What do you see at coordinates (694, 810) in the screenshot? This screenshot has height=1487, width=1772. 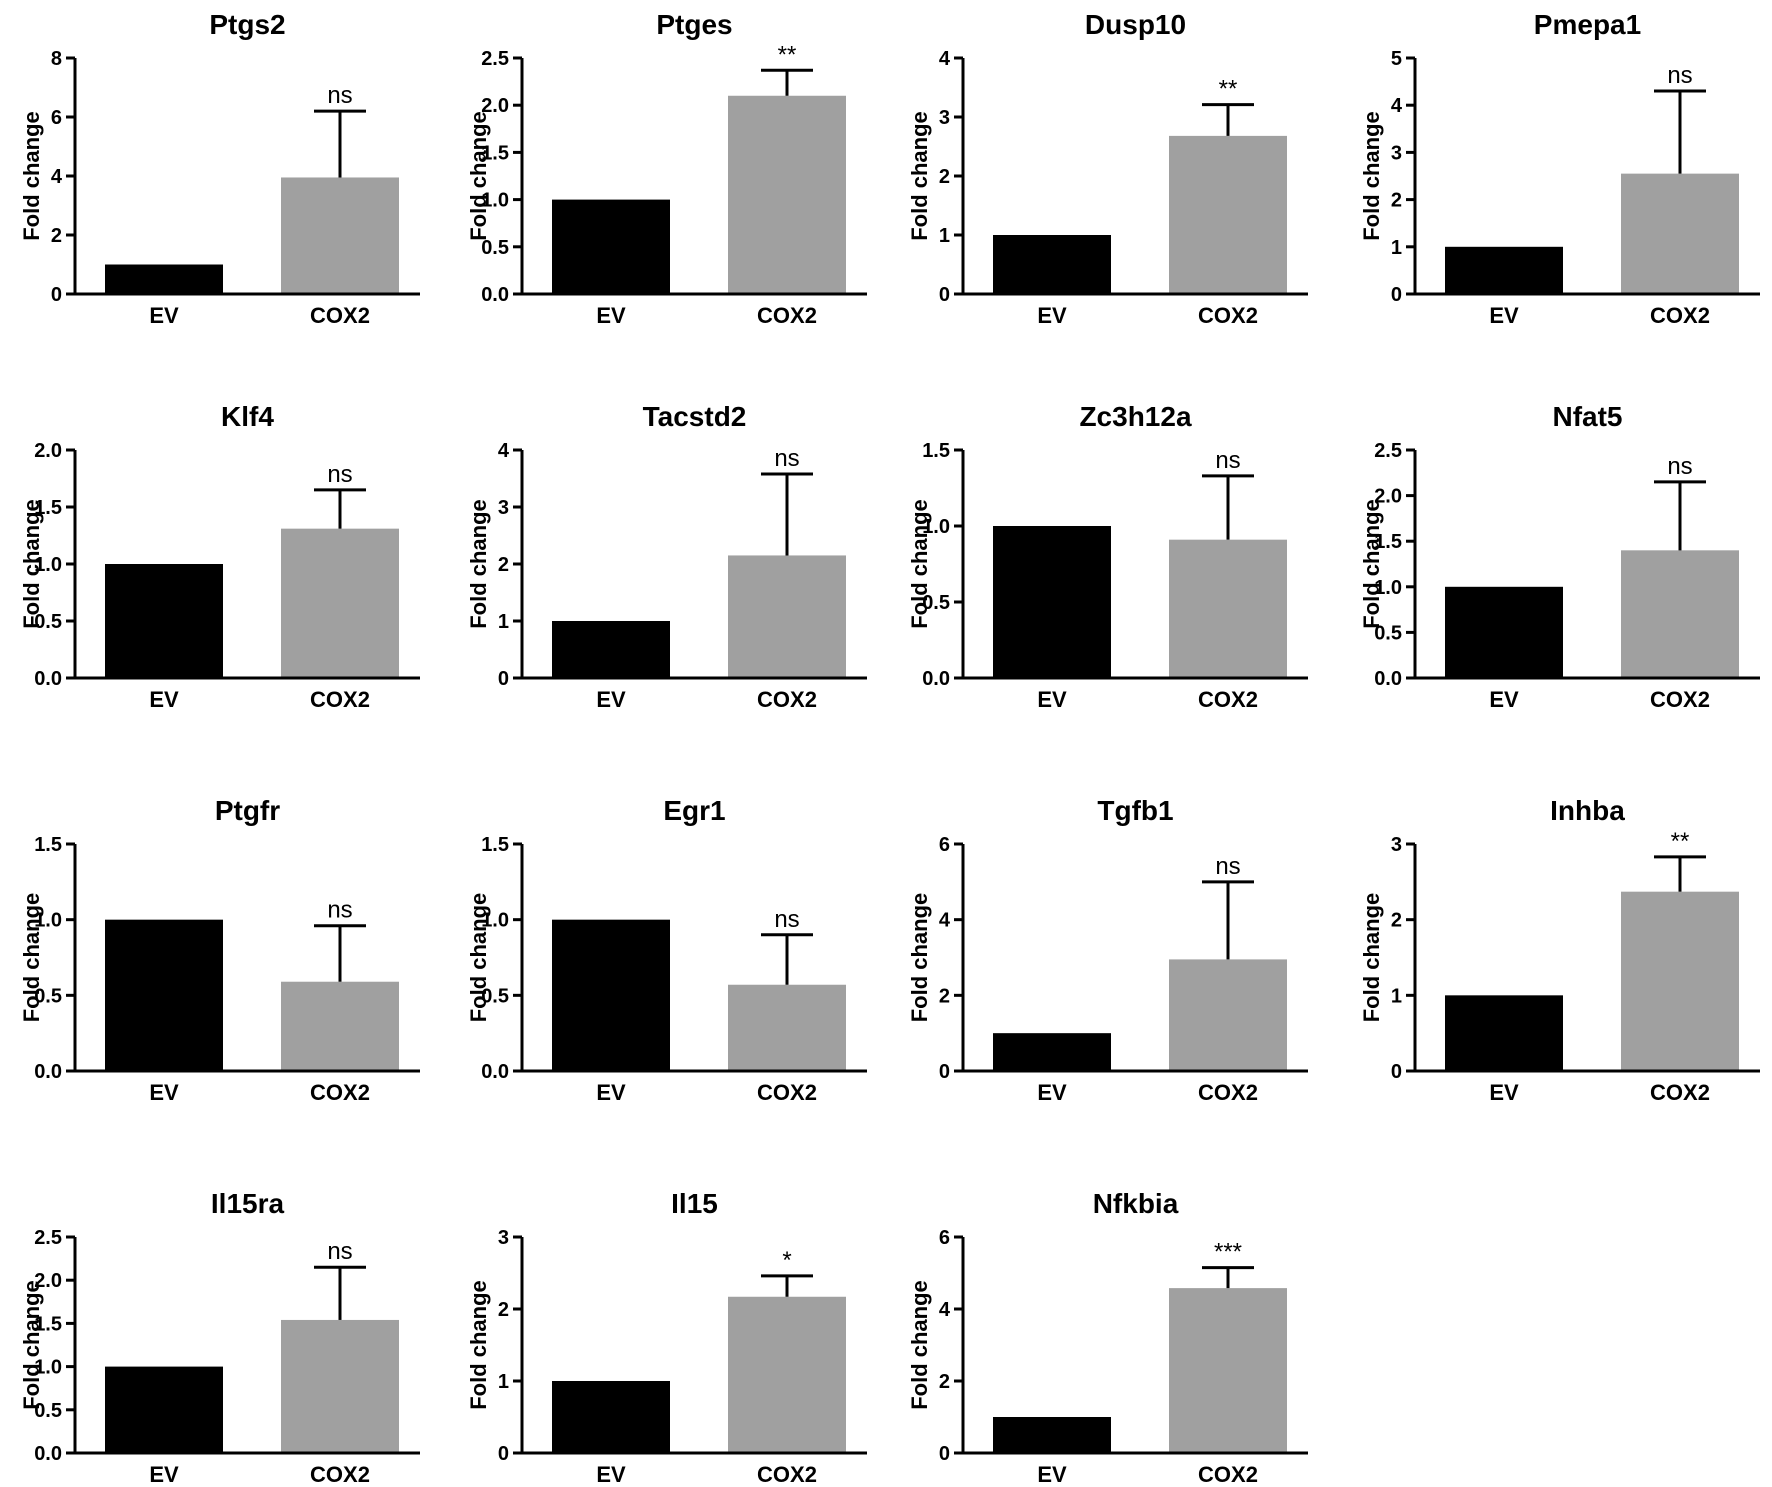 I see `panel-title: Egr1` at bounding box center [694, 810].